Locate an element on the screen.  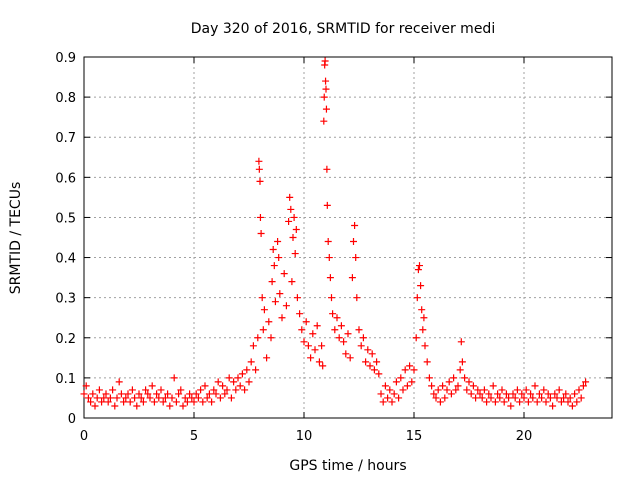
x-tick-label: 10 is located at coordinates (304, 436).